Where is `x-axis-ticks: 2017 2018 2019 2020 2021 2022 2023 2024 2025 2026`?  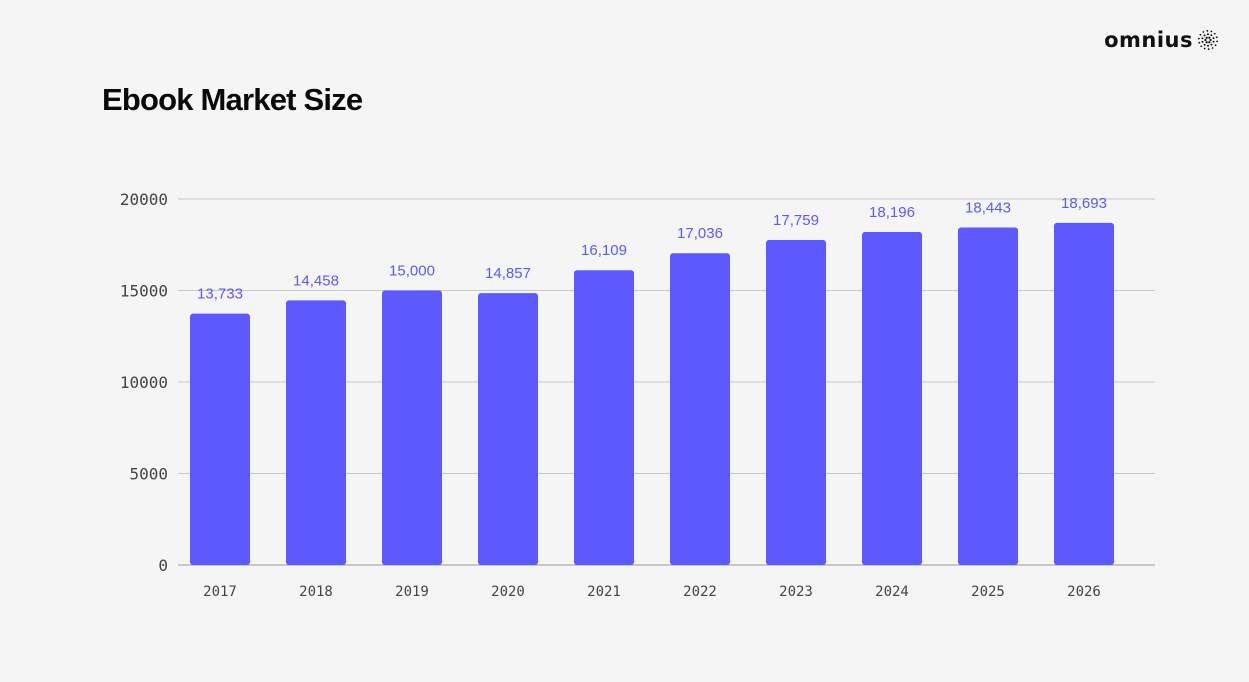 x-axis-ticks: 2017 2018 2019 2020 2021 2022 2023 2024 2025 2026 is located at coordinates (652, 592).